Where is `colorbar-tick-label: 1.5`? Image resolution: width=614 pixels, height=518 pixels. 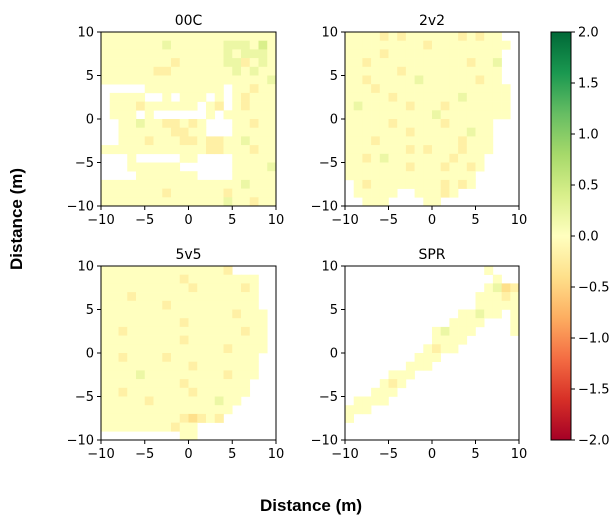 colorbar-tick-label: 1.5 is located at coordinates (588, 84).